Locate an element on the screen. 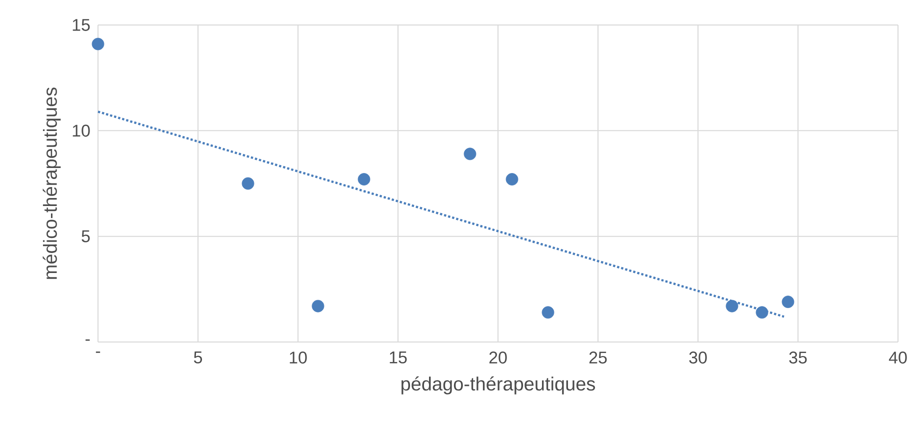 Image resolution: width=912 pixels, height=424 pixels. y-axis-title: médico-thérapeutiques is located at coordinates (51, 183).